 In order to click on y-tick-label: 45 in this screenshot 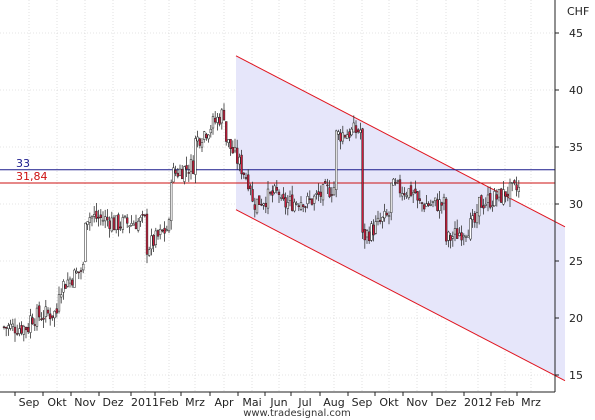, I will do `click(576, 33)`.